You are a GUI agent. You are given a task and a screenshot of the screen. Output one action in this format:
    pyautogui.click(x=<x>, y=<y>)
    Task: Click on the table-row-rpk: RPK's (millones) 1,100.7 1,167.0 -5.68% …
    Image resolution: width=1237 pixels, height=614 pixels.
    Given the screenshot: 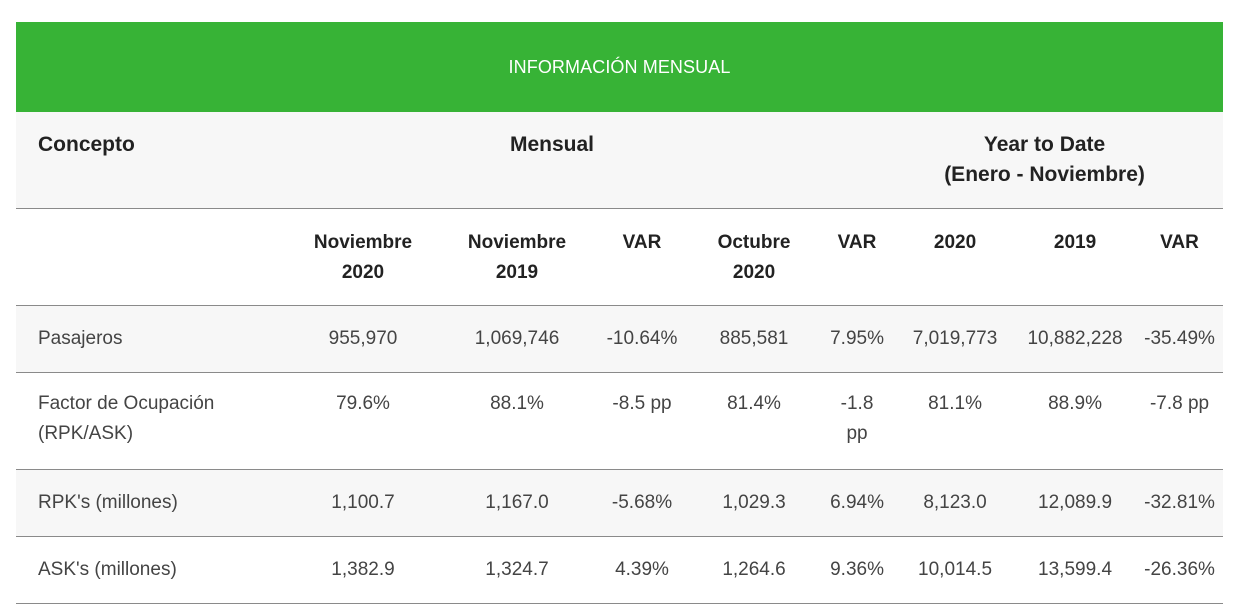 What is the action you would take?
    pyautogui.click(x=620, y=503)
    